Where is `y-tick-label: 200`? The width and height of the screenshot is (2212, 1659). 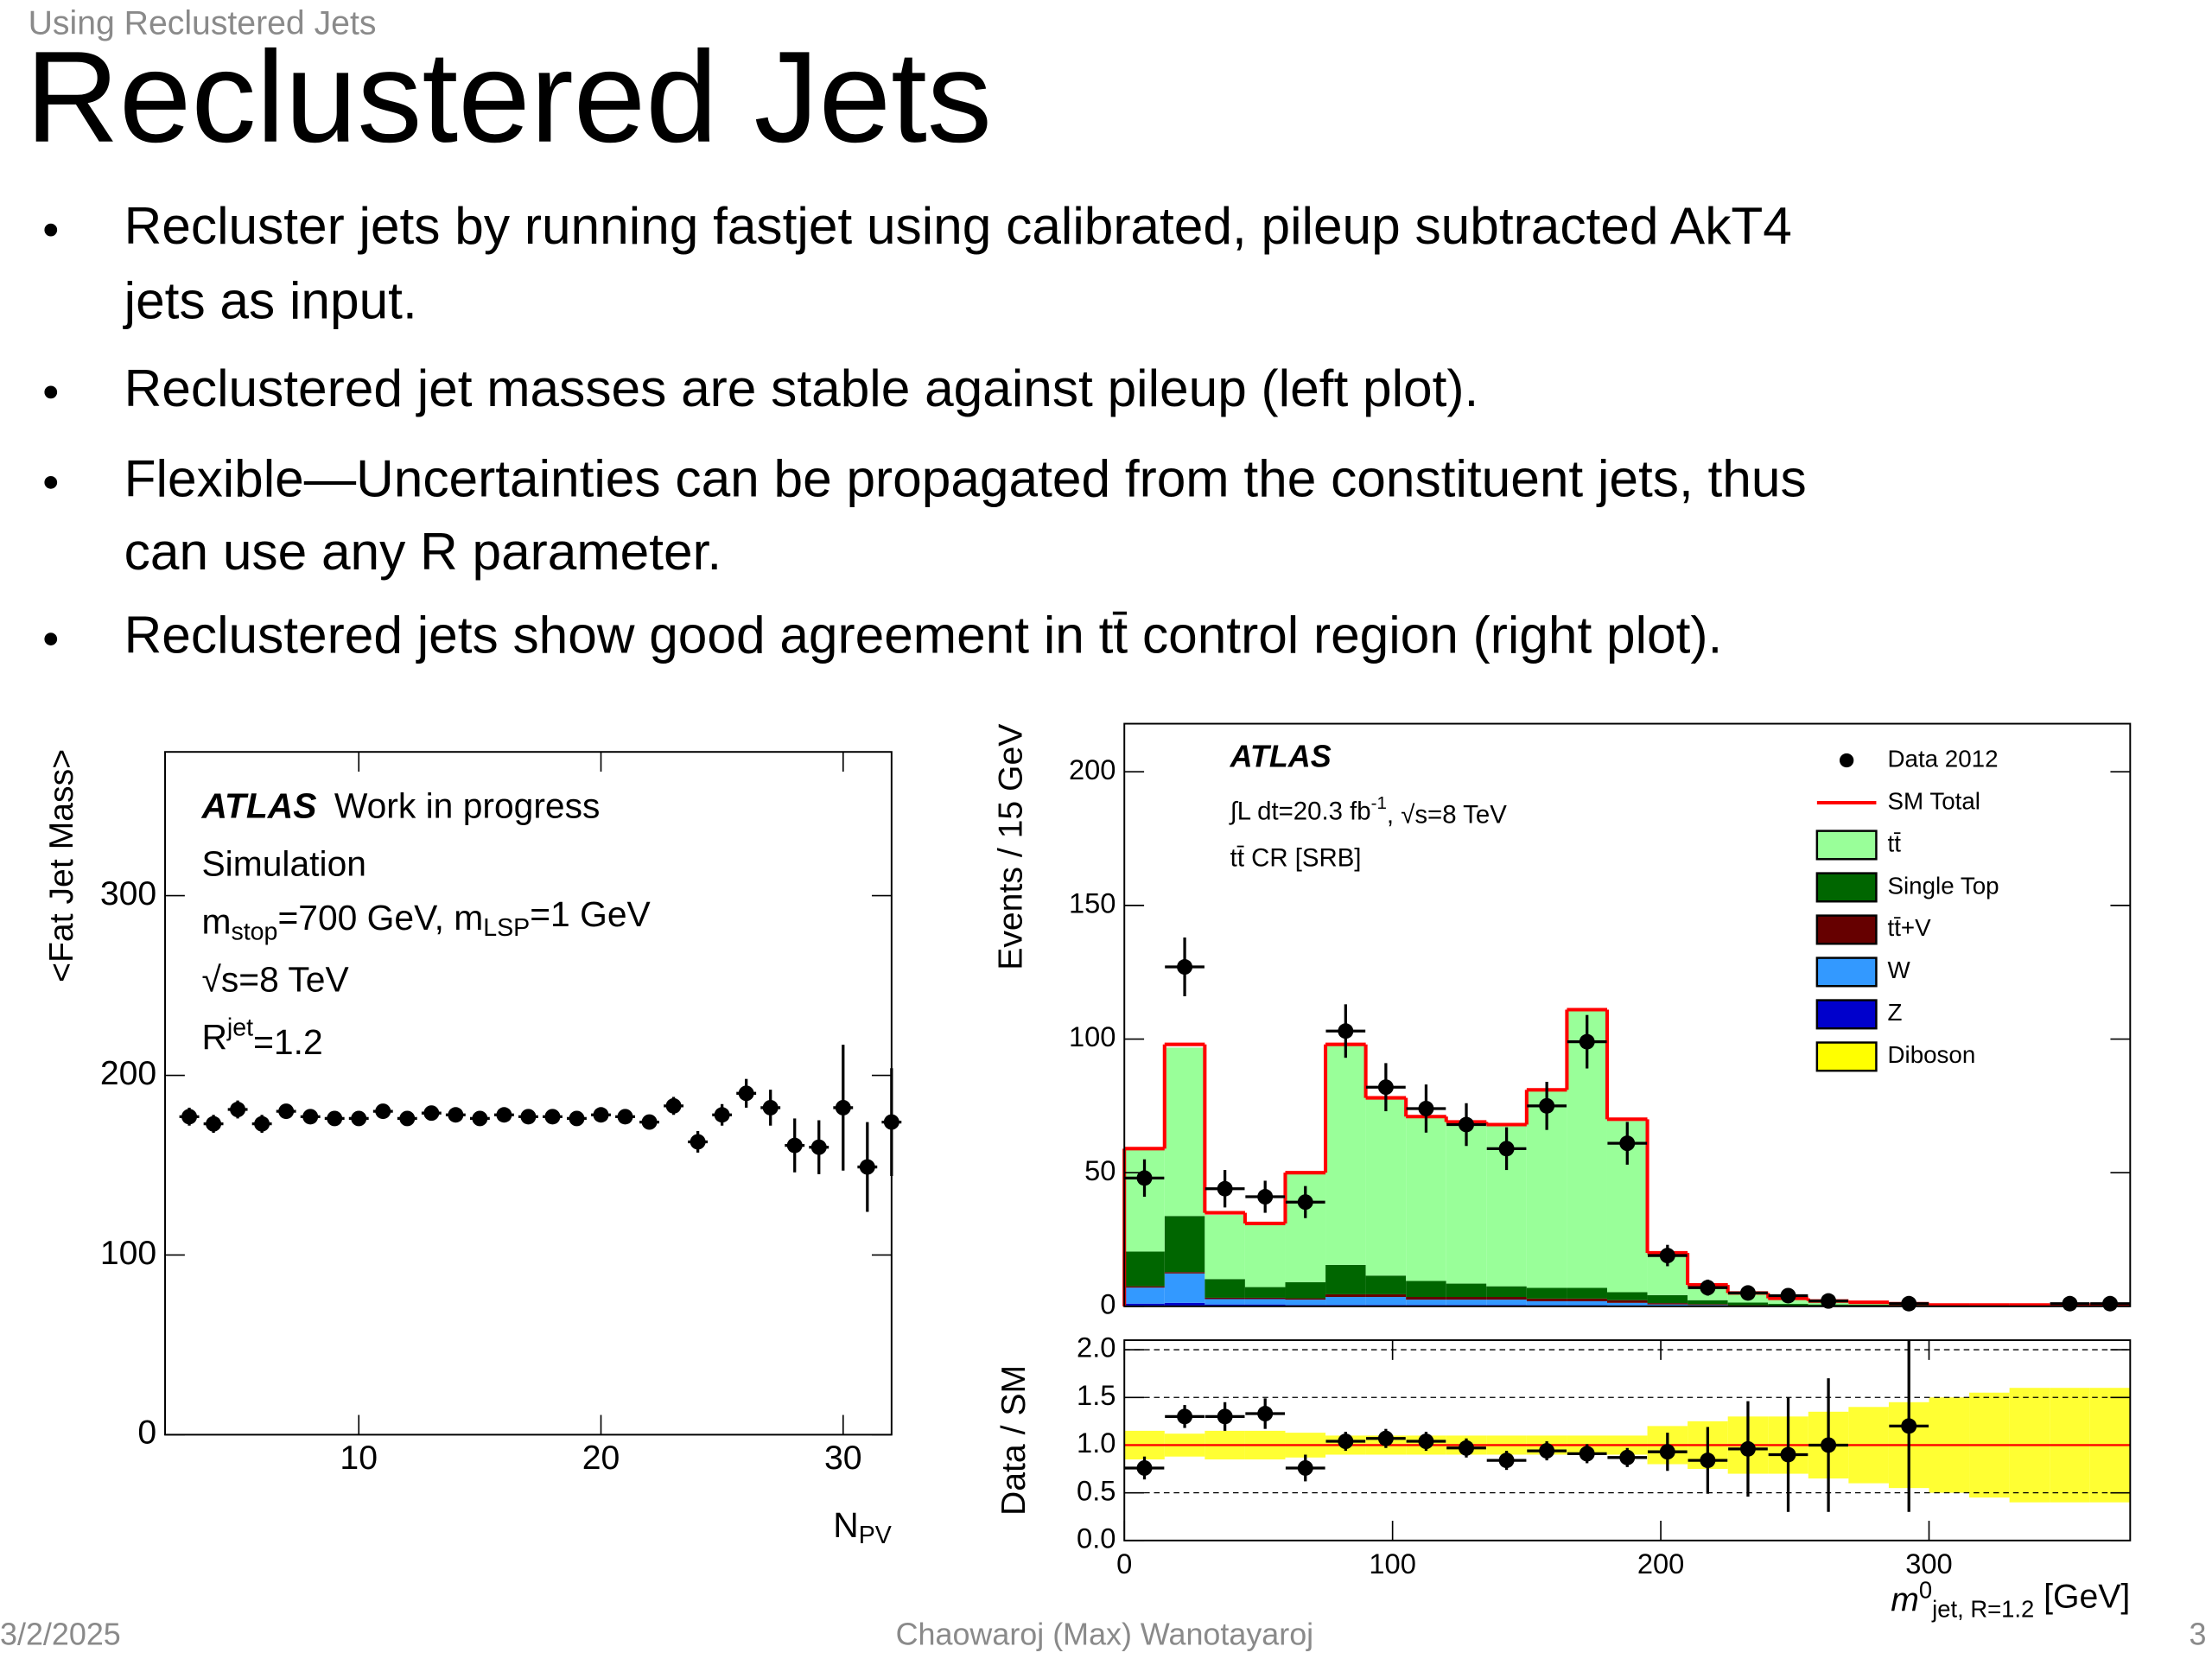 y-tick-label: 200 is located at coordinates (1092, 769).